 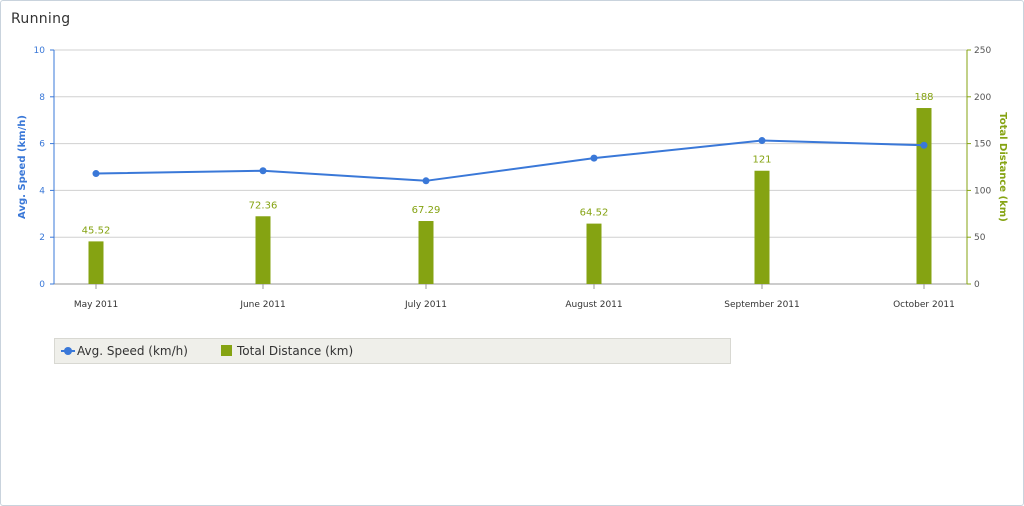 I want to click on chart-legend: Avg. Speed (km/h) Total Distance (km), so click(x=392, y=351).